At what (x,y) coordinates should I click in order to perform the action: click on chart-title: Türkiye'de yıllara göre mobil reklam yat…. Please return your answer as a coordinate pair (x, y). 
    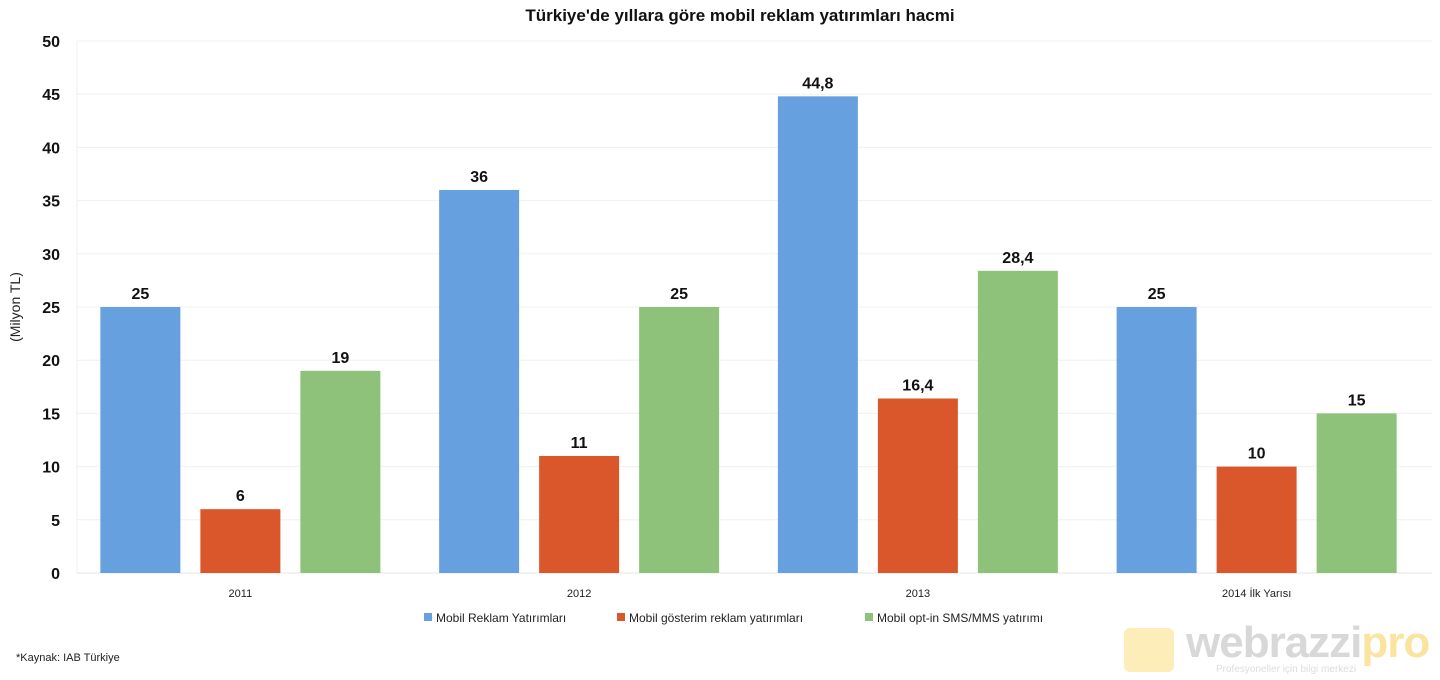
    Looking at the image, I should click on (740, 15).